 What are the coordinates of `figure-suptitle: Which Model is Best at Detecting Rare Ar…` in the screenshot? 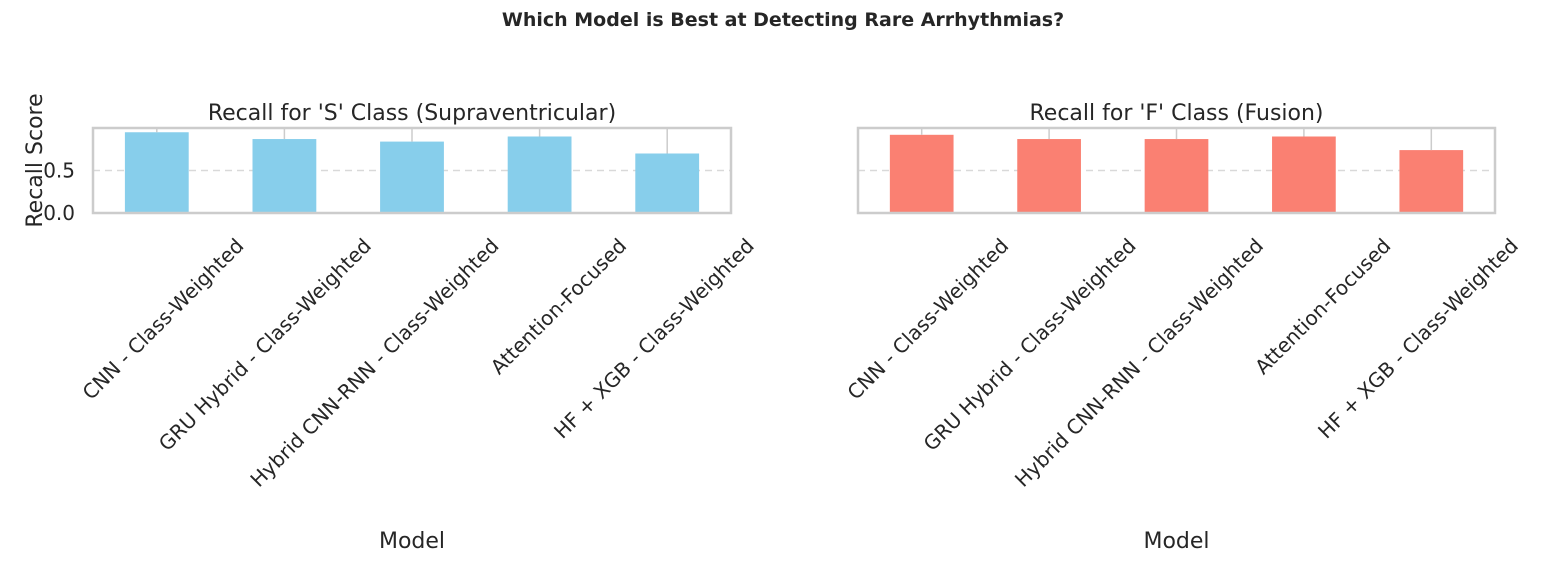 It's located at (783, 20).